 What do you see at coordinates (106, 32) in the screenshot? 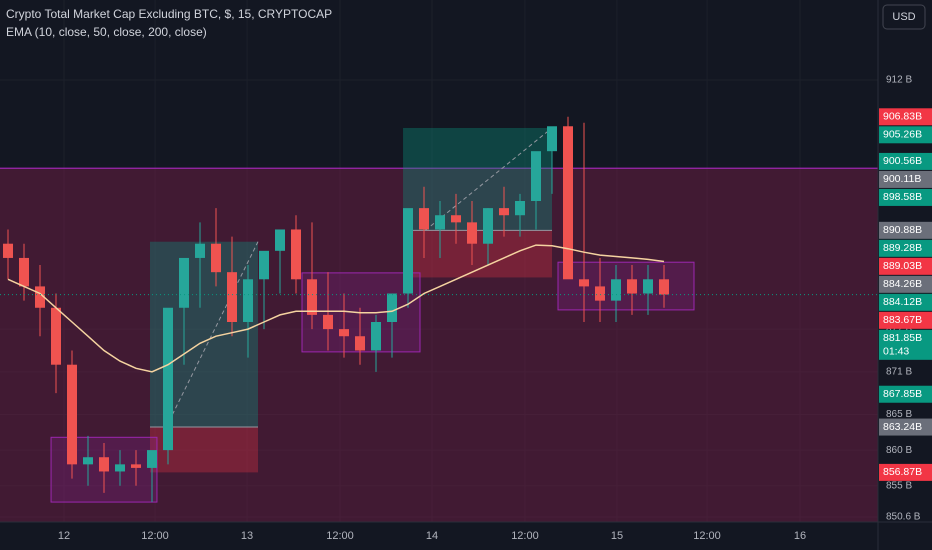
I see `indicator-legend: EMA (10, close, 50, close, 200, close)` at bounding box center [106, 32].